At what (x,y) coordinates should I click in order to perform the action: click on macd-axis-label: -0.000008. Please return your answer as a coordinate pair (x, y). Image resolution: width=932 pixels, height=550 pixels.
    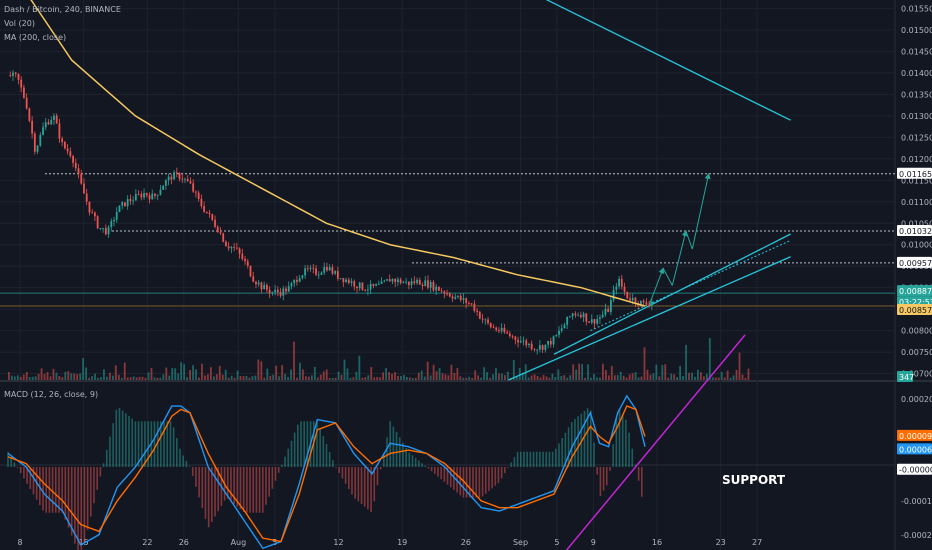
    Looking at the image, I should click on (915, 470).